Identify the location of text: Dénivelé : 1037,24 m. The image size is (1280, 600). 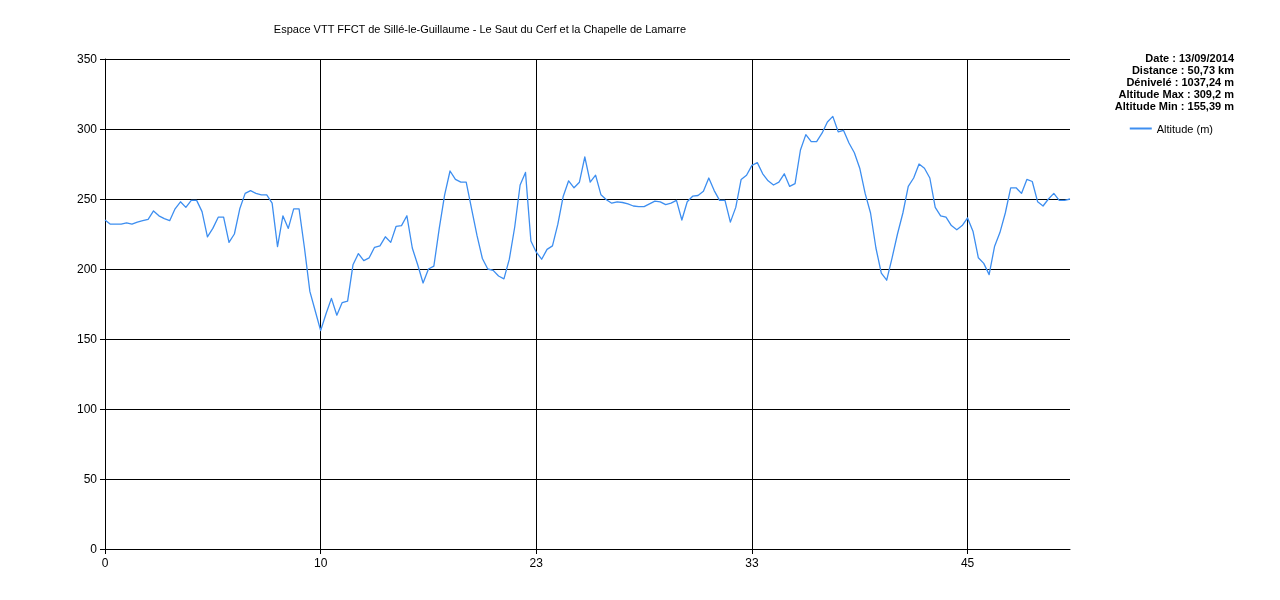
(1180, 81).